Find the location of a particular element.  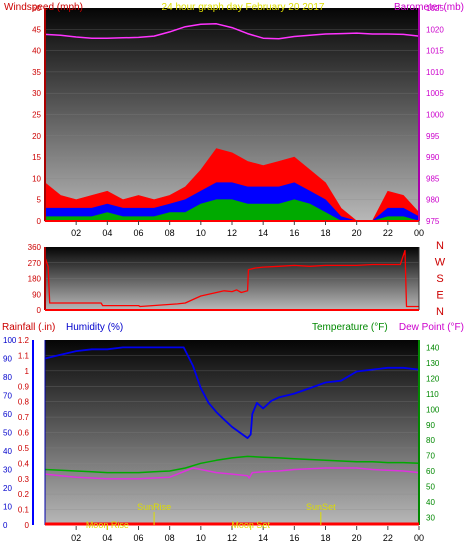

wind-y-tick-label: 40 is located at coordinates (36, 51).